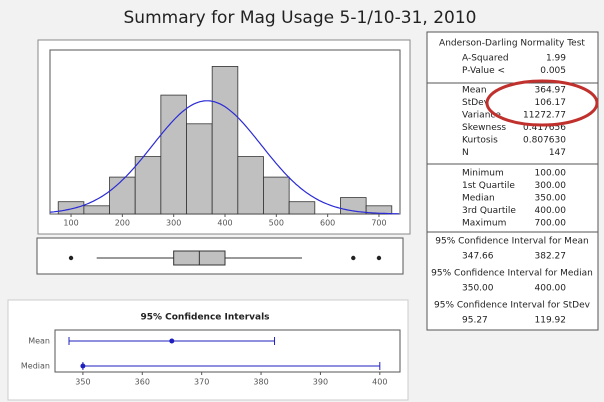 The image size is (604, 402). I want to click on interval-heading: 95% Confidence Interval for Mean, so click(511, 242).